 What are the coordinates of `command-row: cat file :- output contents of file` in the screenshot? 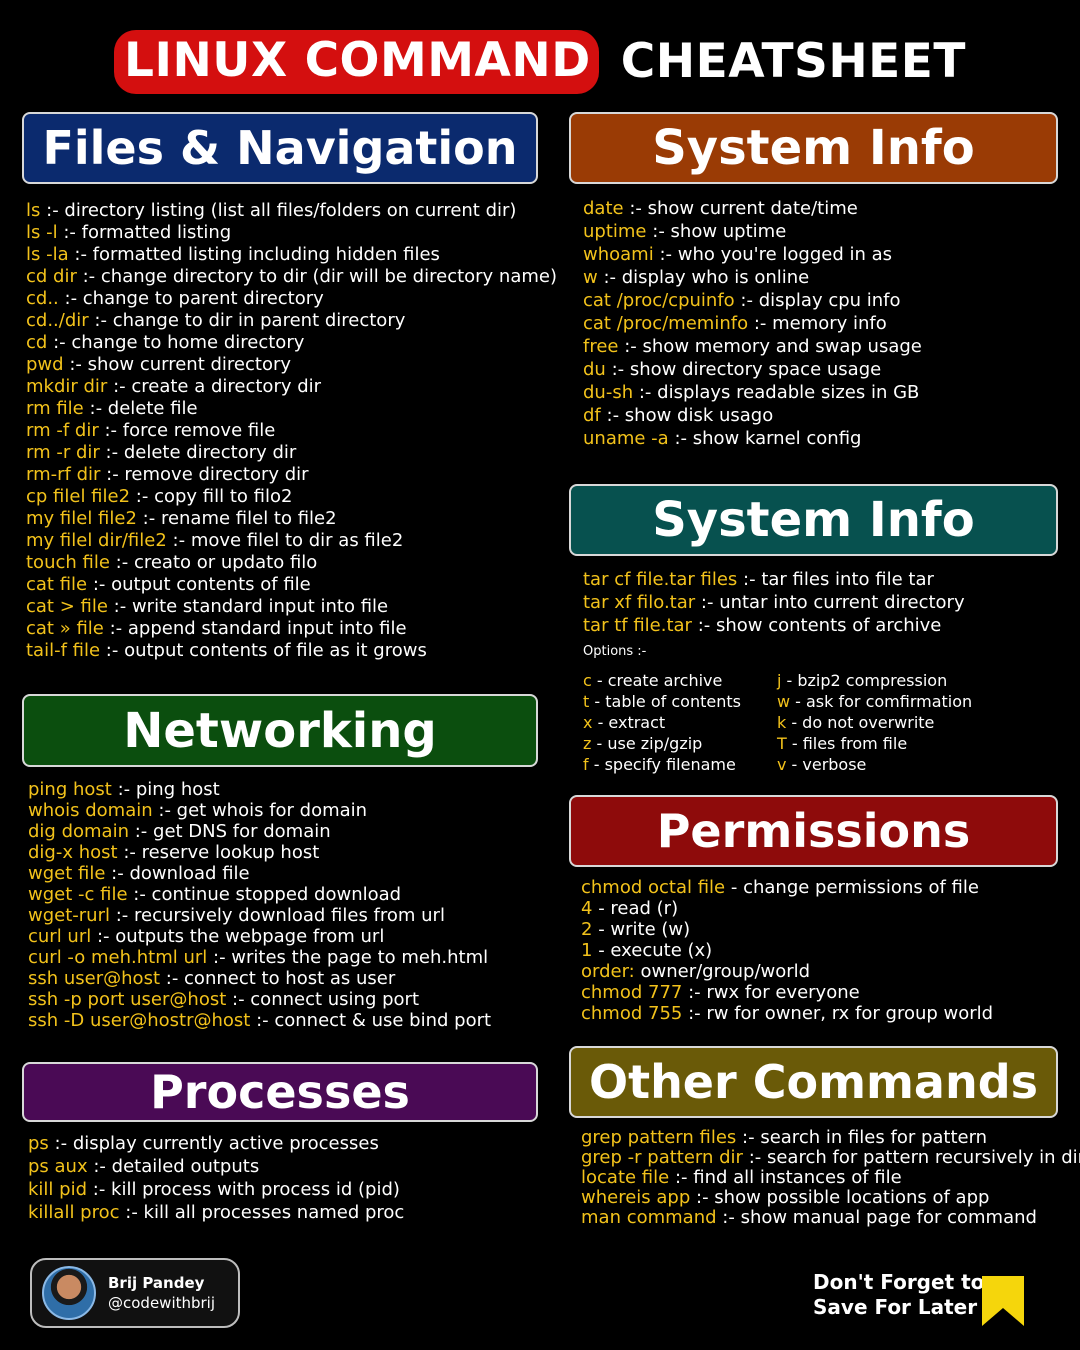 It's located at (291, 585).